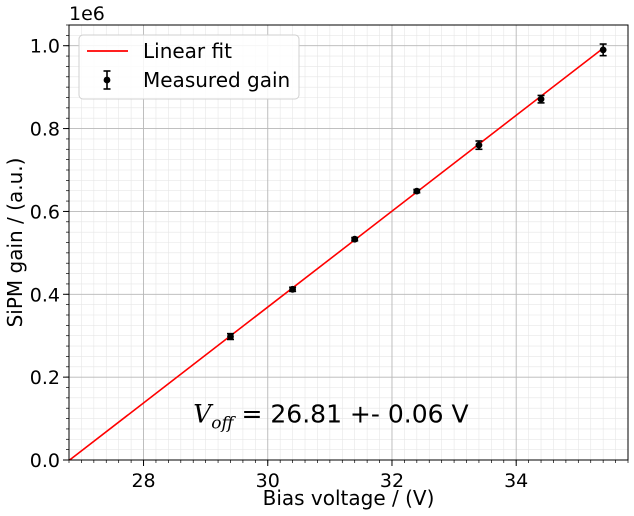  I want to click on y-tick-label: 1.0, so click(45, 47).